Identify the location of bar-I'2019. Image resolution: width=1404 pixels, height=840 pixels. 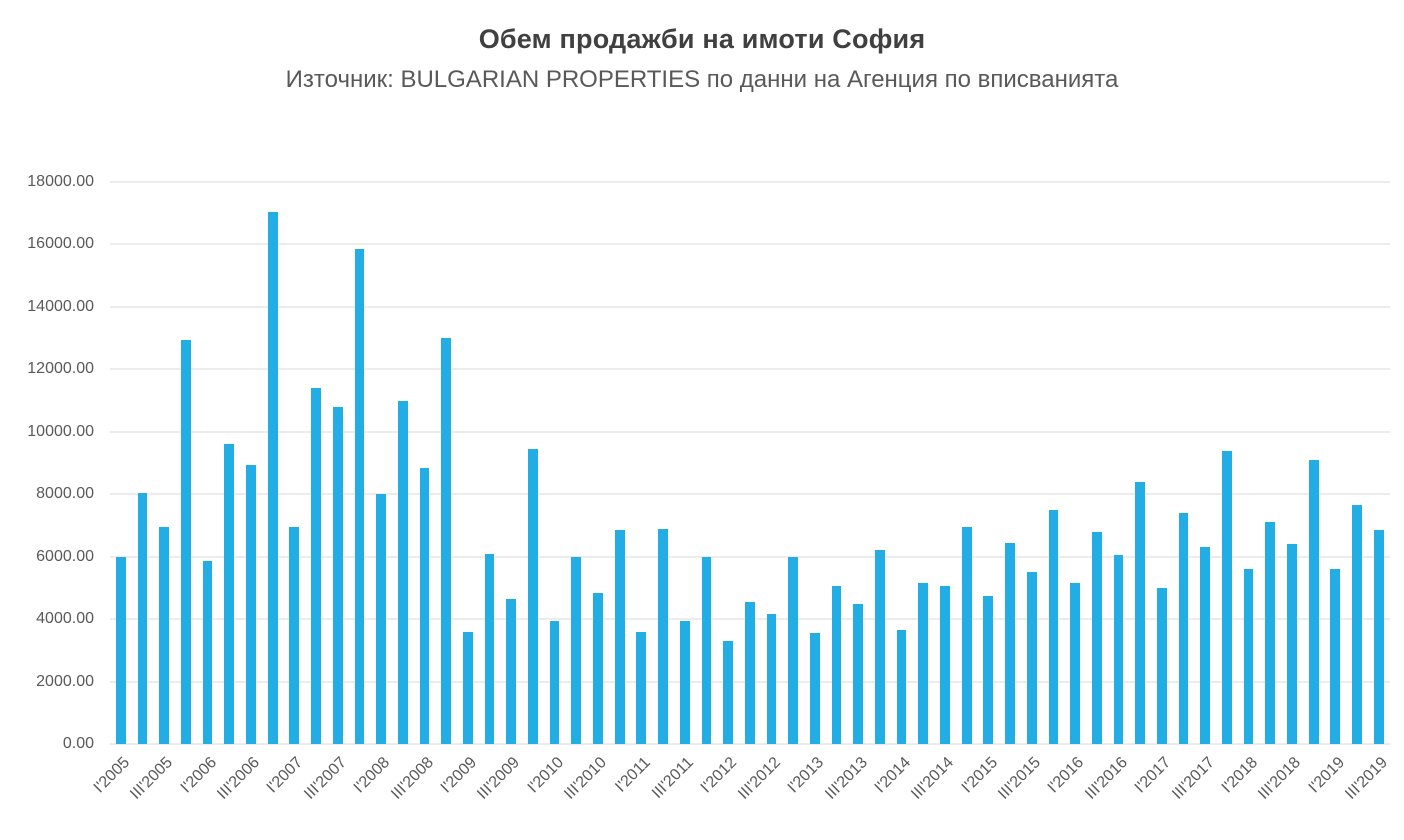
(1335, 656).